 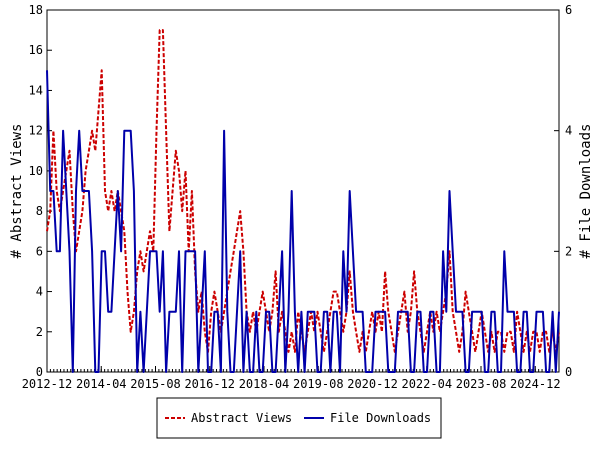 I want to click on y-left-tick-label: 14, so click(x=36, y=90).